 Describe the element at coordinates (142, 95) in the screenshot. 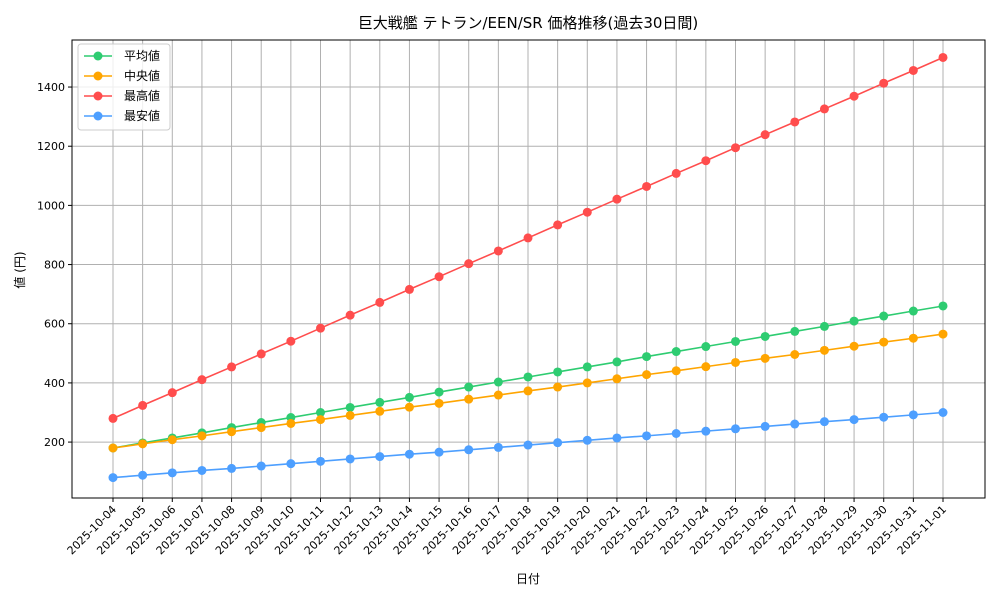

I see `legend-label: 最高値` at that location.